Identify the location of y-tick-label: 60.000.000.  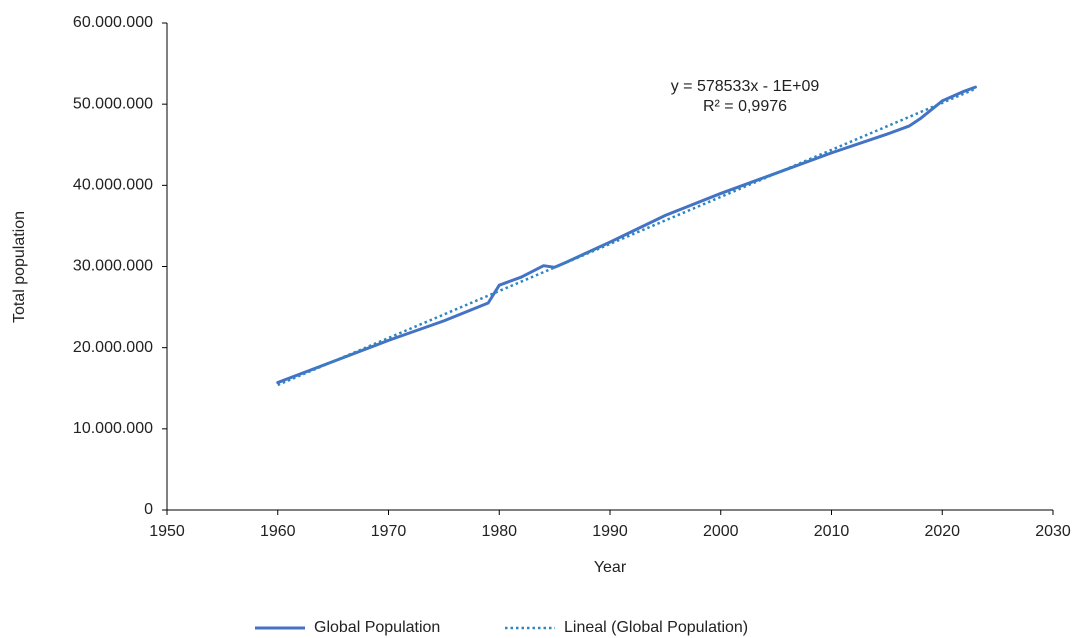
(113, 22).